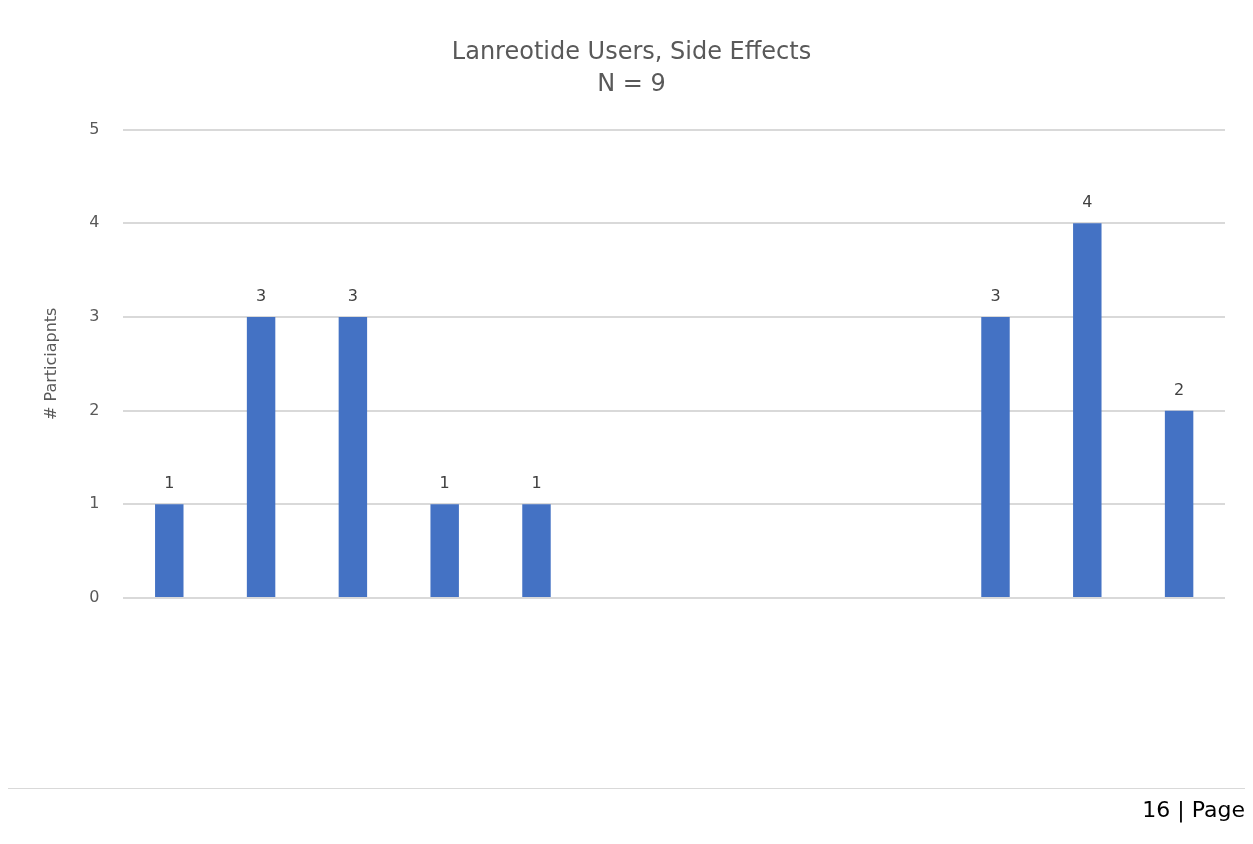 This screenshot has width=1253, height=844. I want to click on data-label: 2, so click(1179, 389).